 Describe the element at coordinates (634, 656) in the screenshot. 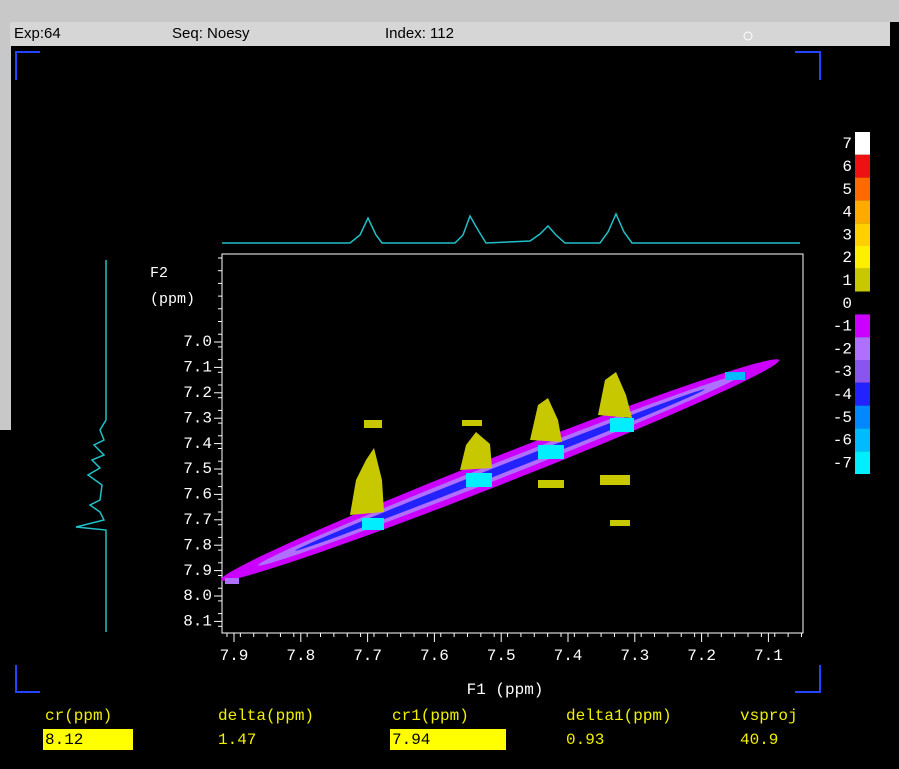

I see `x-tick-label: 7.3` at that location.